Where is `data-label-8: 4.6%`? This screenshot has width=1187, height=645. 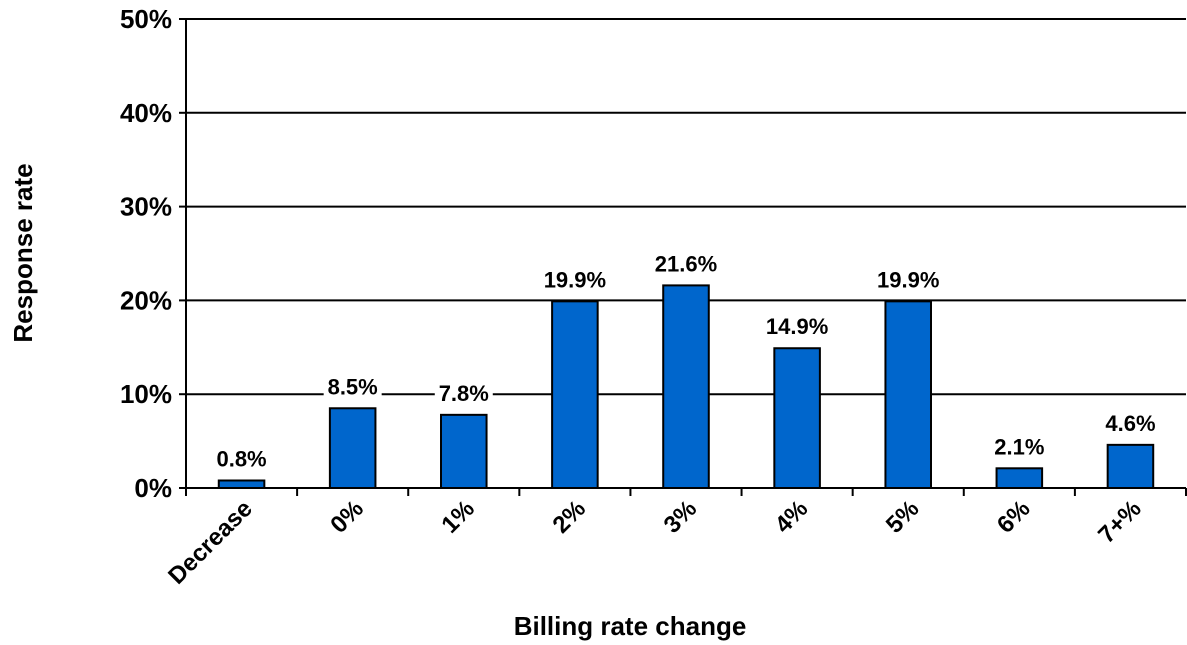
data-label-8: 4.6% is located at coordinates (1130, 423).